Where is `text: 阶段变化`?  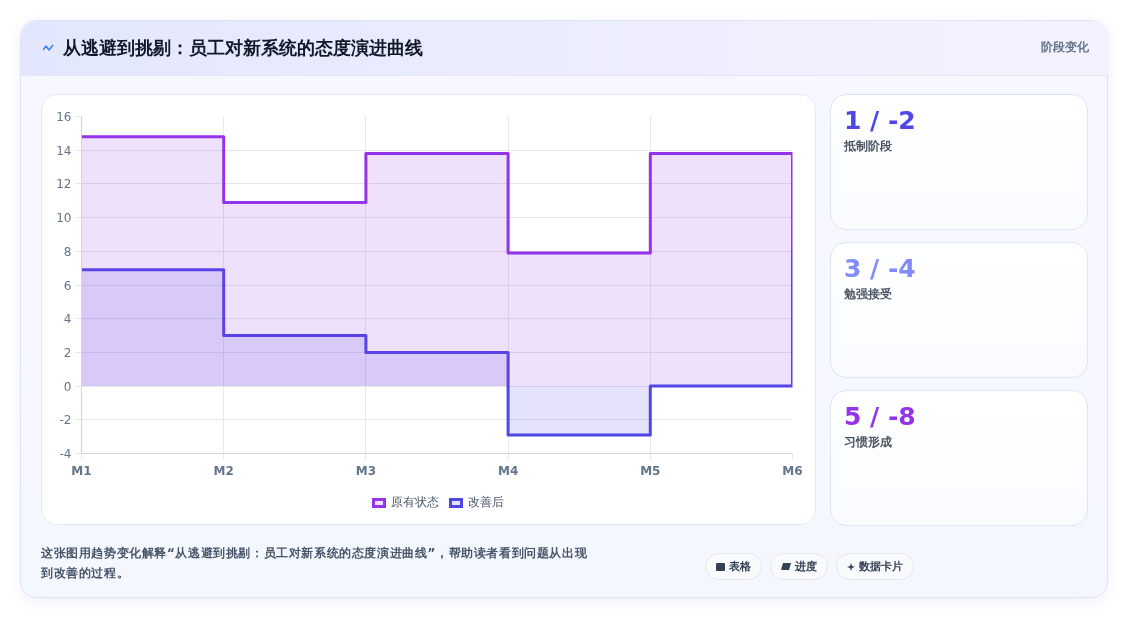
text: 阶段变化 is located at coordinates (1065, 48).